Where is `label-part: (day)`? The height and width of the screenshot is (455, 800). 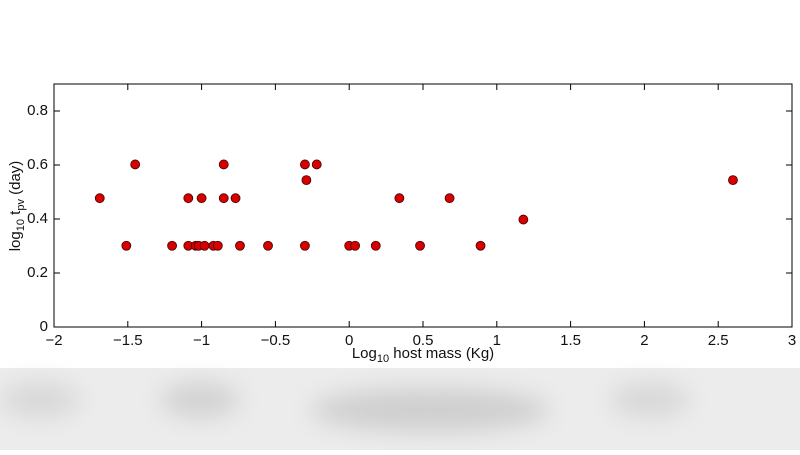 label-part: (day) is located at coordinates (15, 180).